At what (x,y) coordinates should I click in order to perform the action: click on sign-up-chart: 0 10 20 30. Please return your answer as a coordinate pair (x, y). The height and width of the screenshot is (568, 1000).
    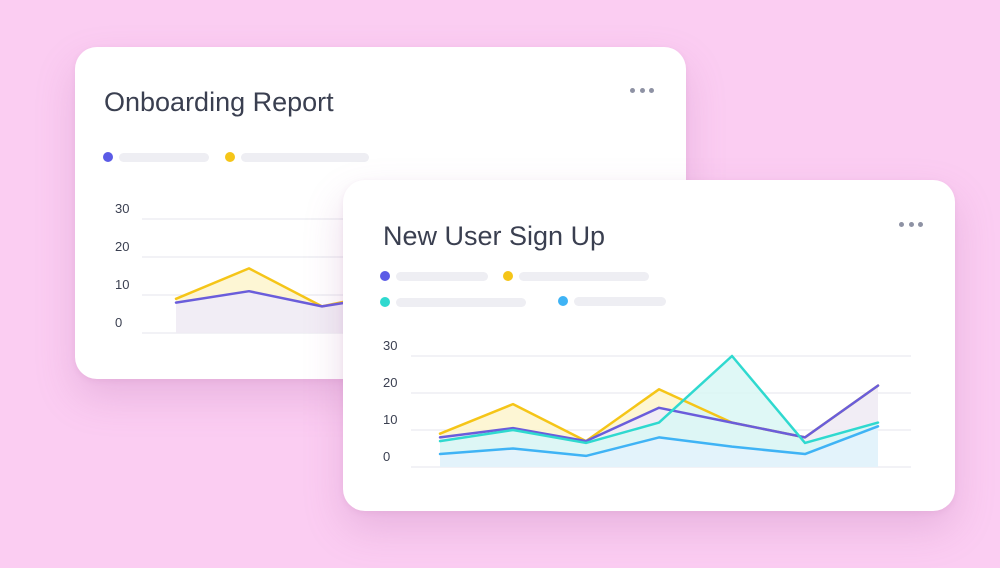
    Looking at the image, I should click on (647, 403).